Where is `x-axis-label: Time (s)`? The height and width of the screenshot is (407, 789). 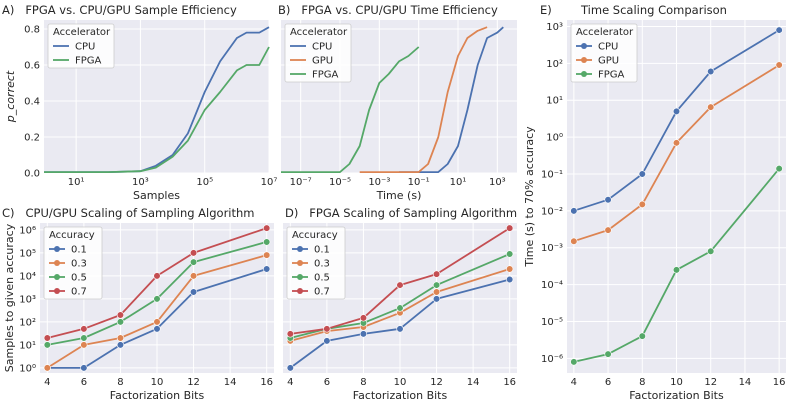 x-axis-label: Time (s) is located at coordinates (399, 195).